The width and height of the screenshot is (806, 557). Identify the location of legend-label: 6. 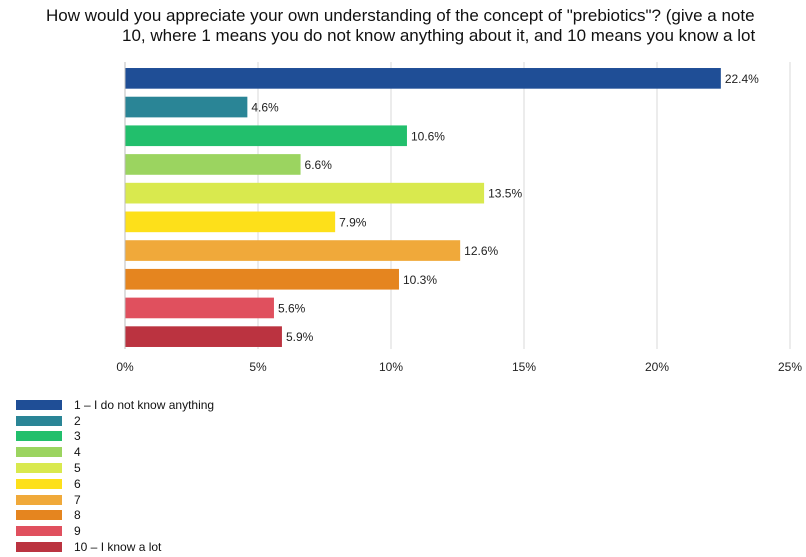
(77, 483).